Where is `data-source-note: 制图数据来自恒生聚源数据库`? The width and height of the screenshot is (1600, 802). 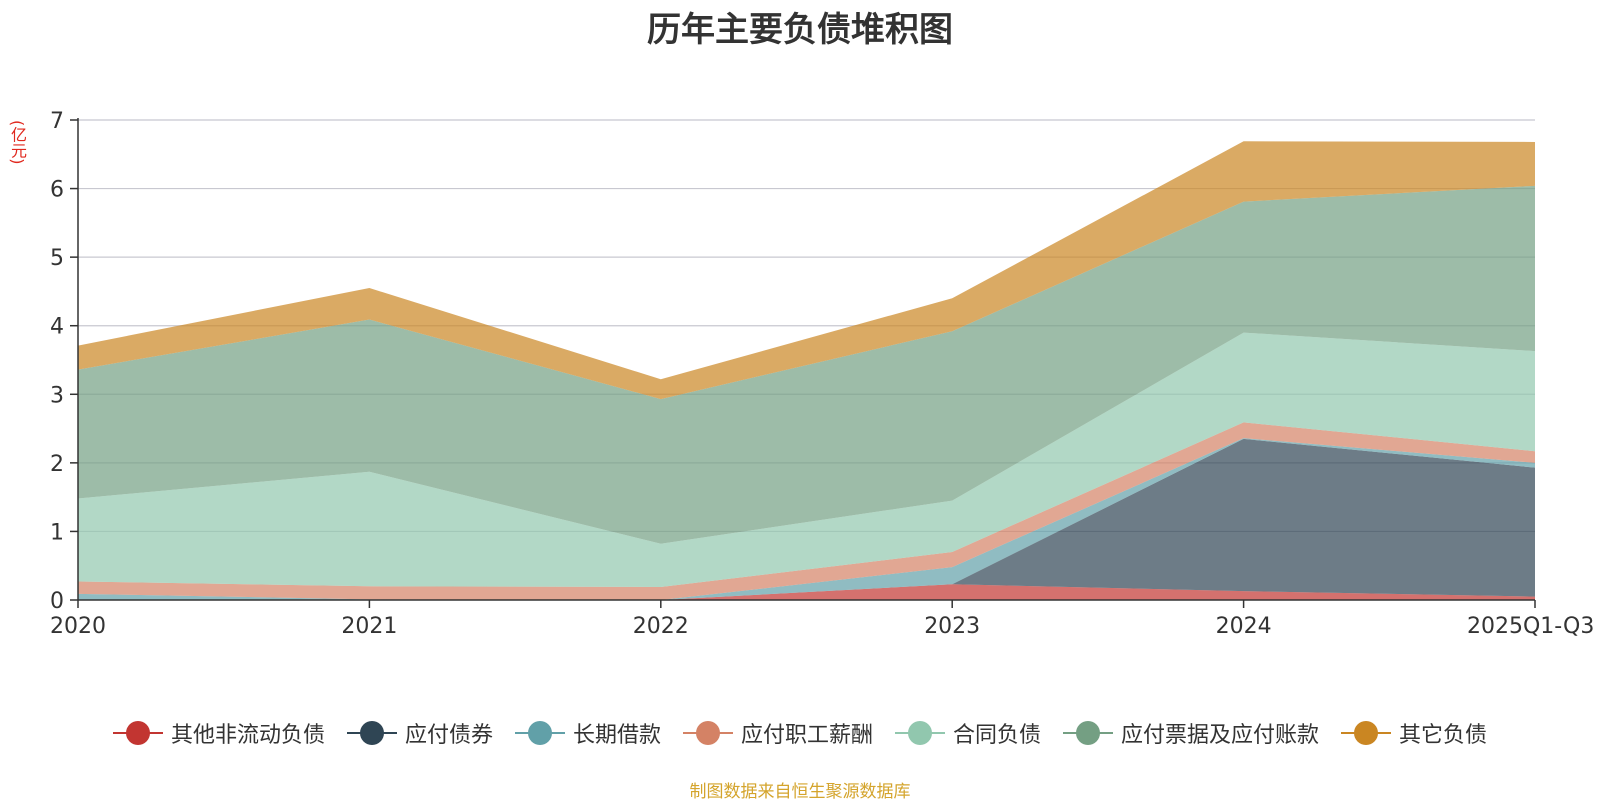 data-source-note: 制图数据来自恒生聚源数据库 is located at coordinates (800, 792).